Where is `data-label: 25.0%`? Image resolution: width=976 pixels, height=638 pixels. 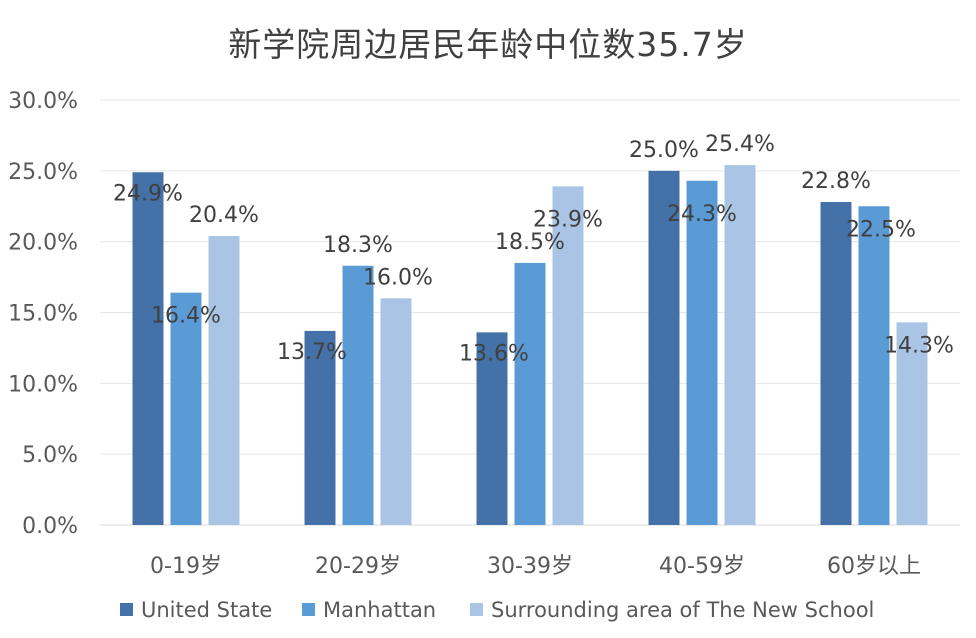
data-label: 25.0% is located at coordinates (664, 150).